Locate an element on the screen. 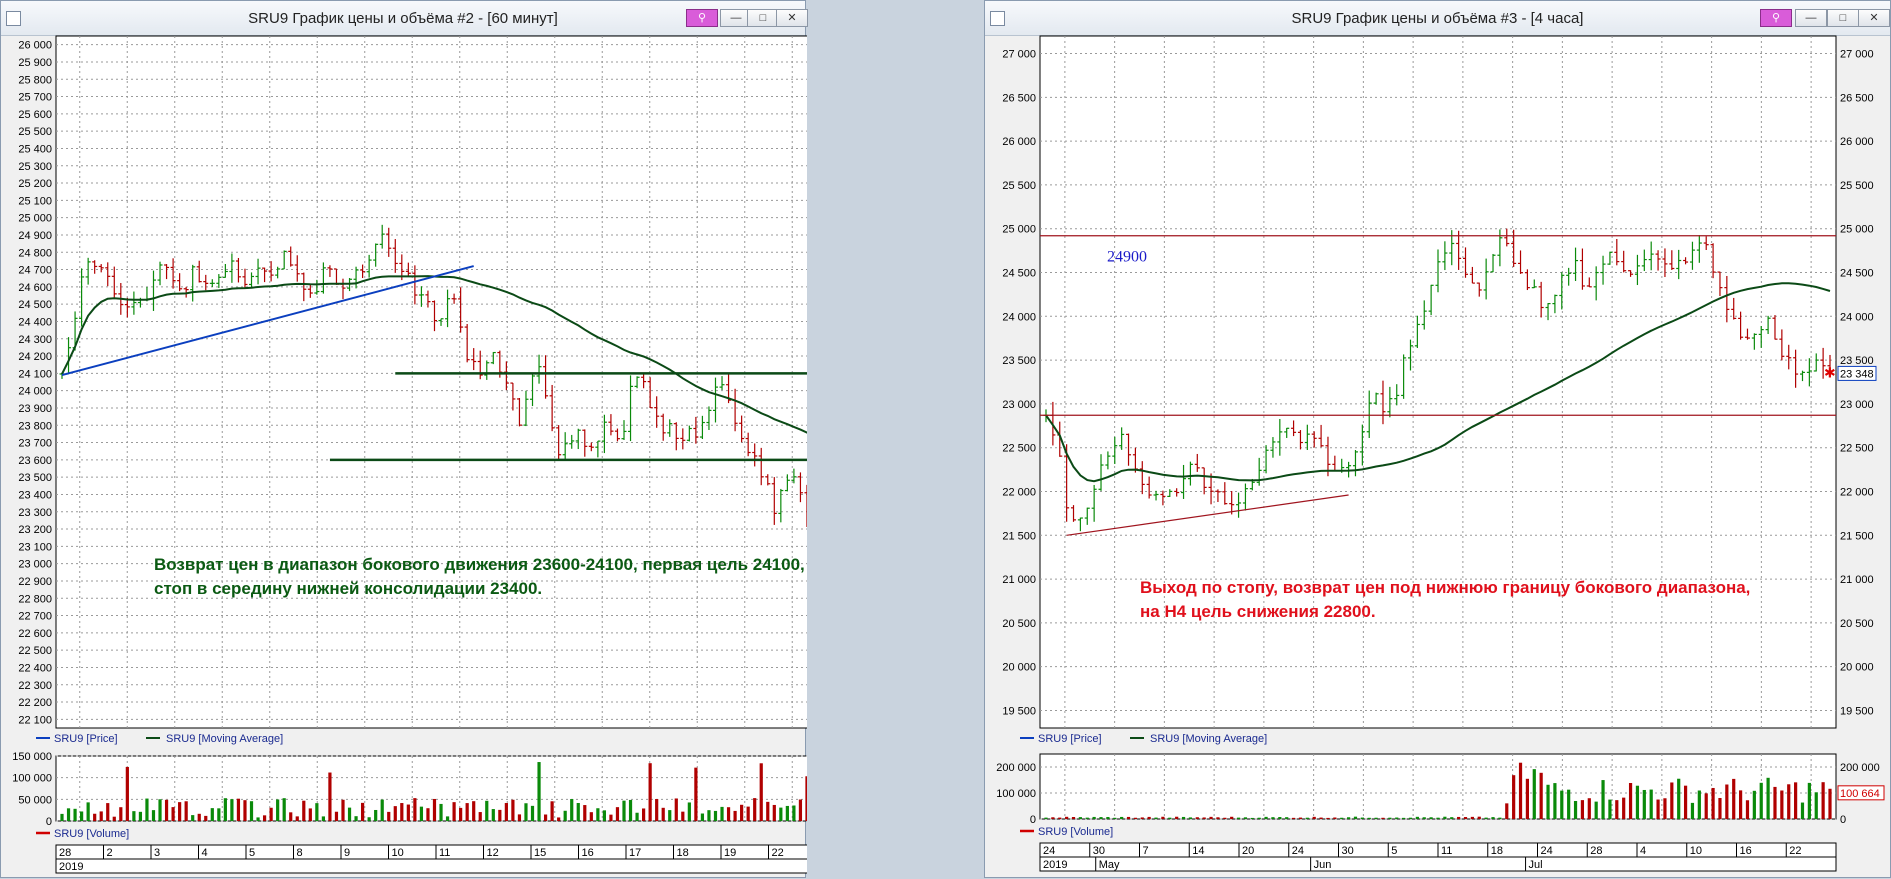  y-tick-label-left: 26 000 is located at coordinates (1019, 142).